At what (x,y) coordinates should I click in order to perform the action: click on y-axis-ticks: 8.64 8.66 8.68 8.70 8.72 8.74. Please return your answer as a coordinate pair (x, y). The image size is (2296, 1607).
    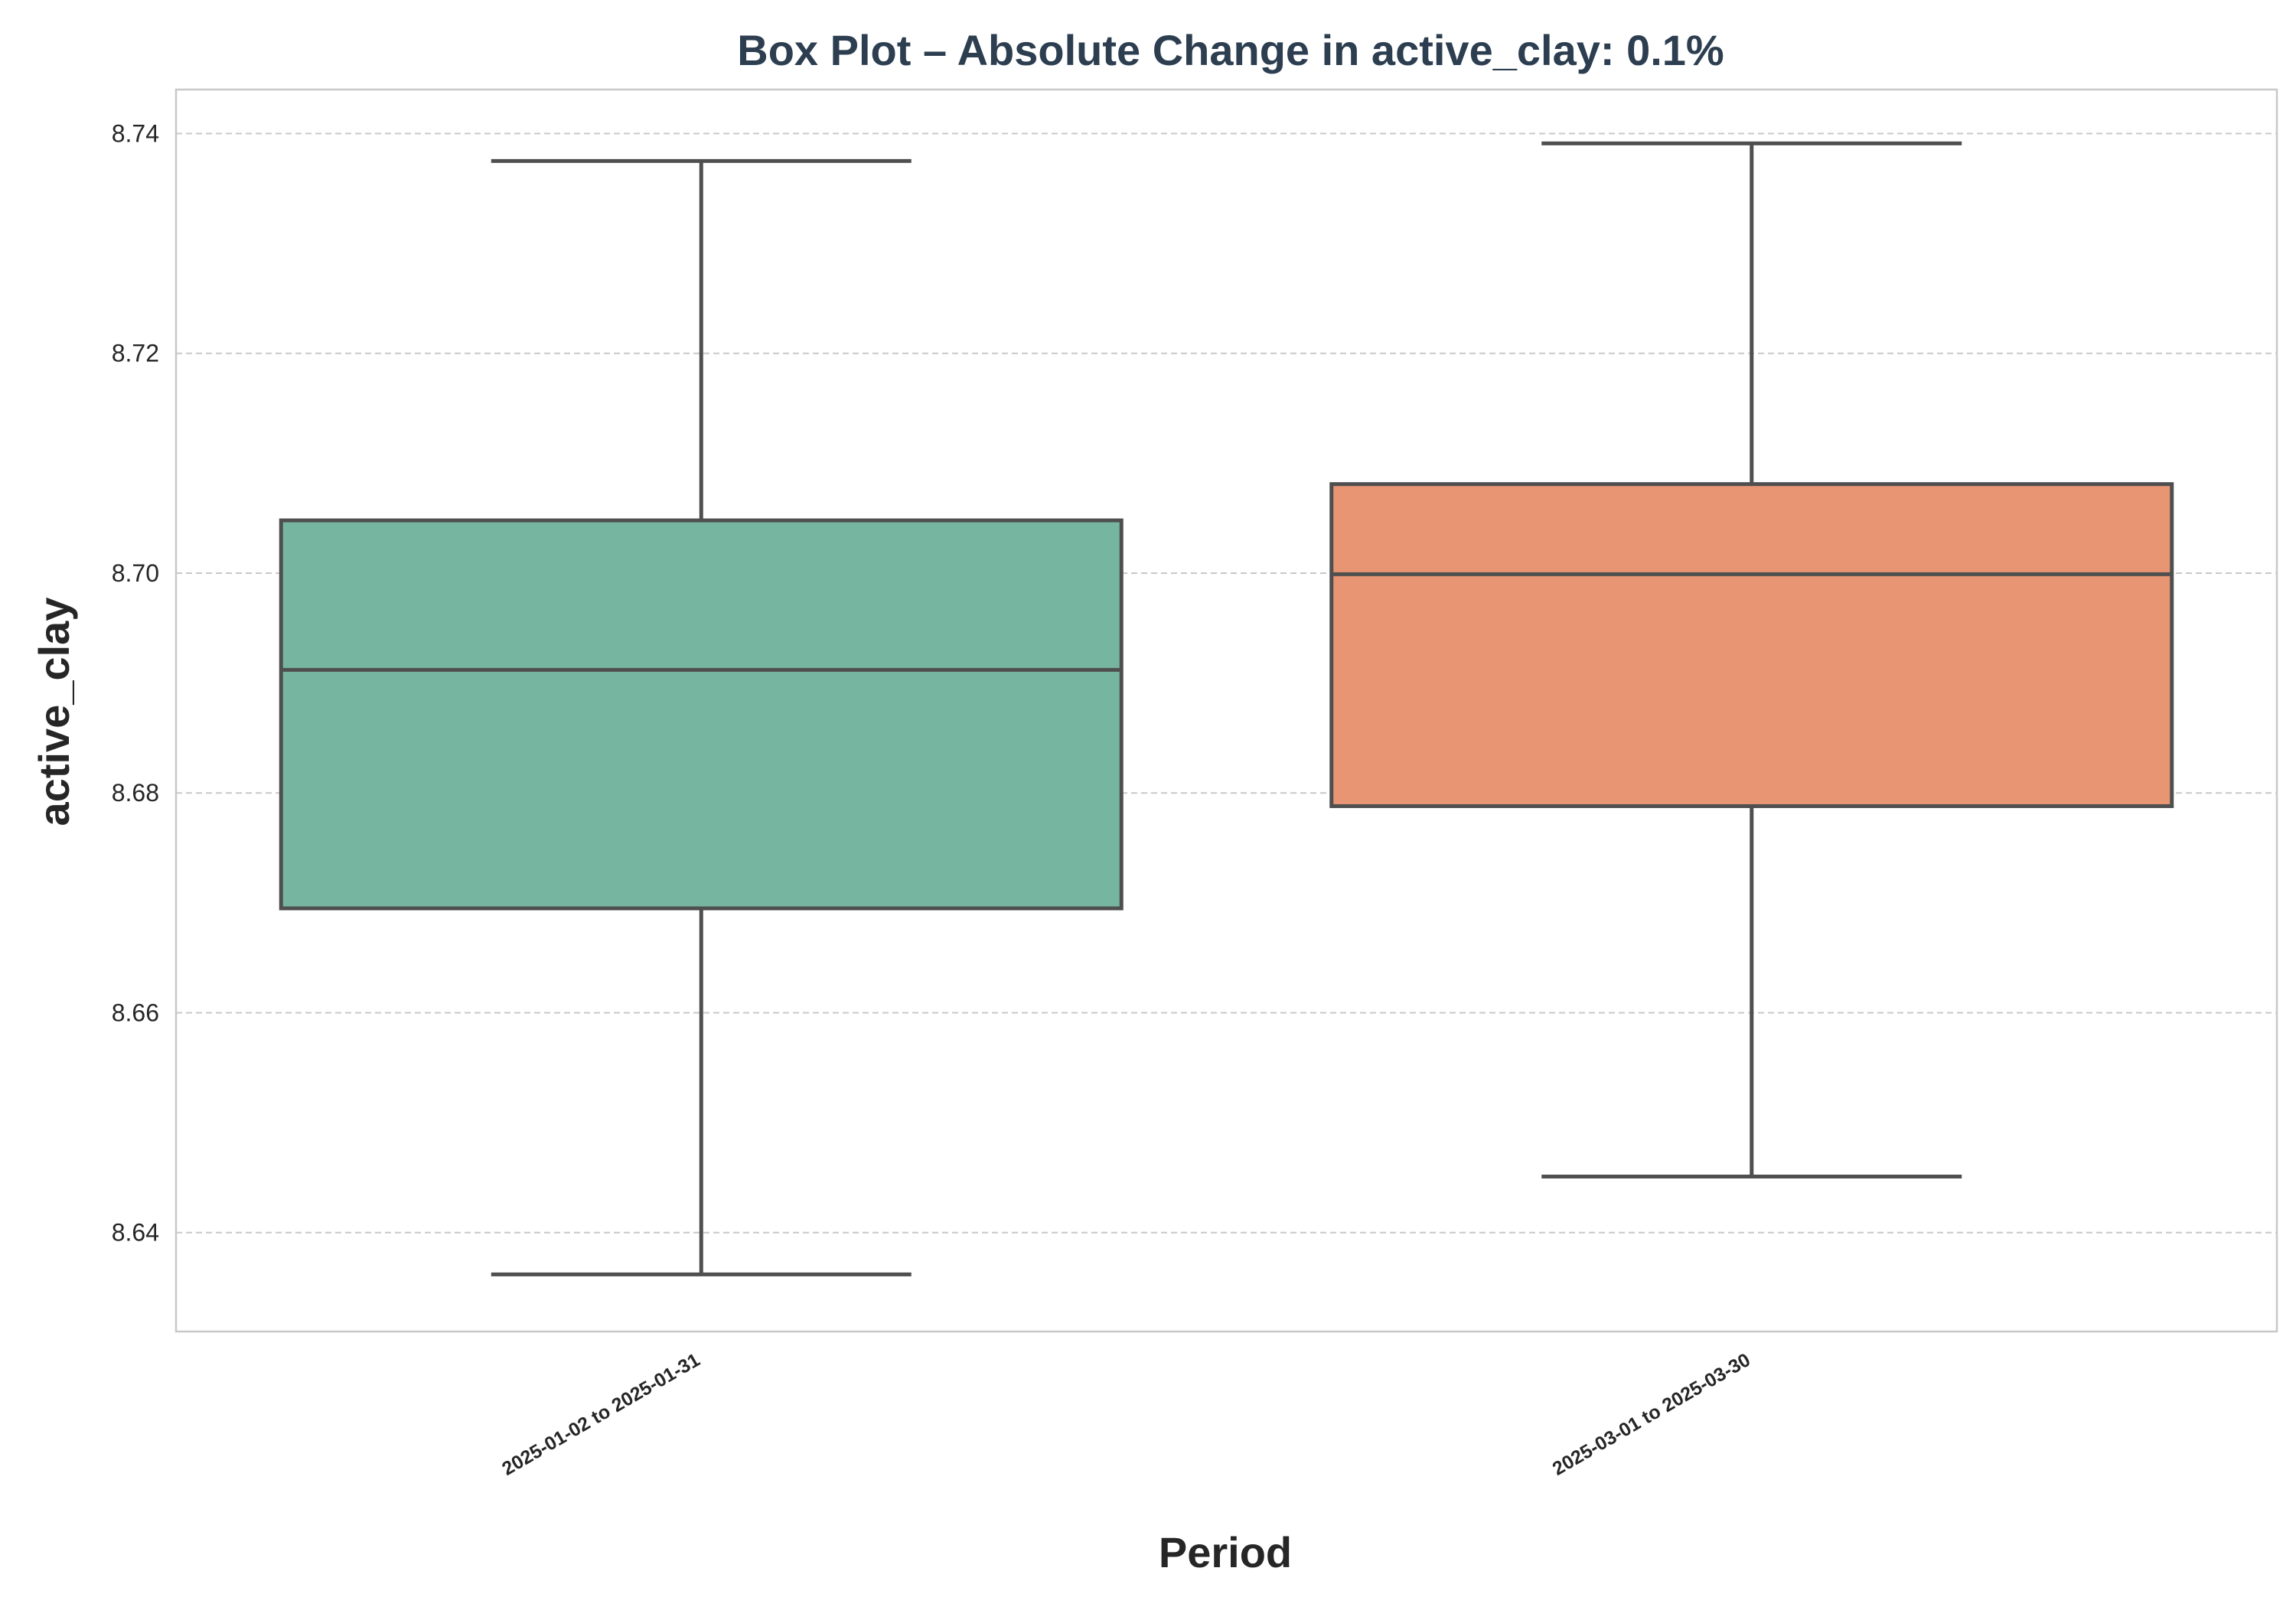
    Looking at the image, I should click on (135, 682).